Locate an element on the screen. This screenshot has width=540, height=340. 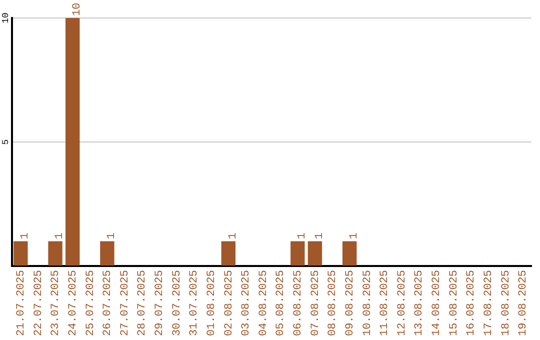
x-tick-label: 17.08.2025 is located at coordinates (488, 303).